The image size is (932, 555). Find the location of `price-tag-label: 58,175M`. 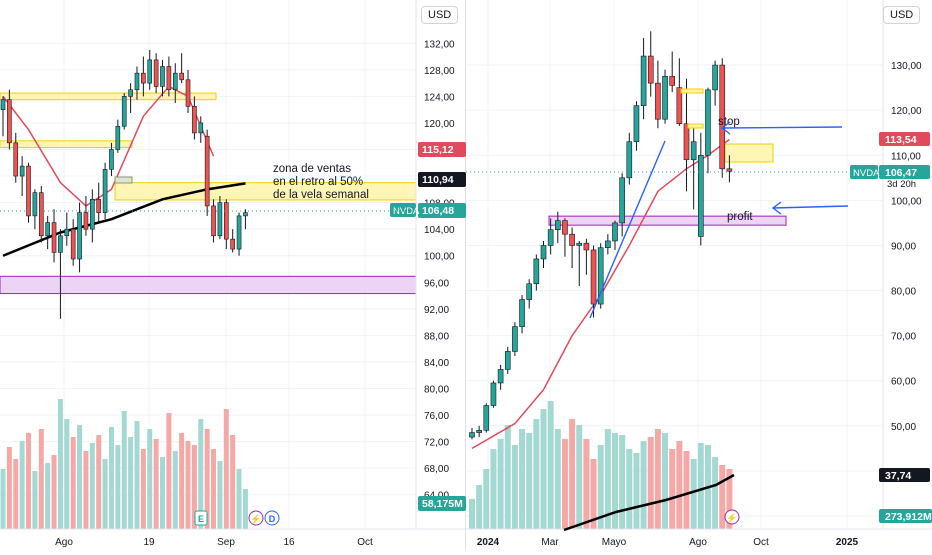

price-tag-label: 58,175M is located at coordinates (442, 504).